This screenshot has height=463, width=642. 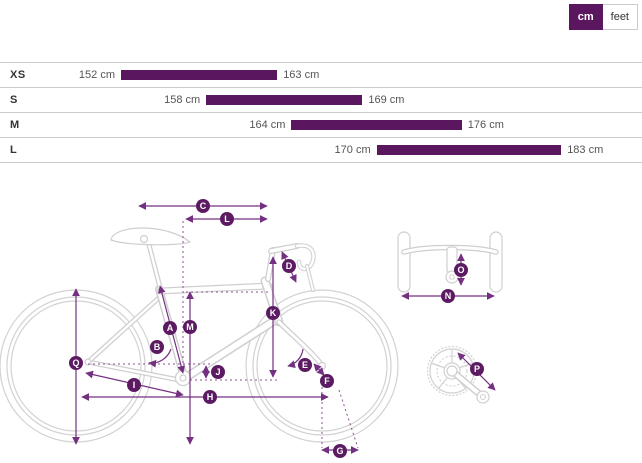 I want to click on svg-text: D, so click(x=289, y=266).